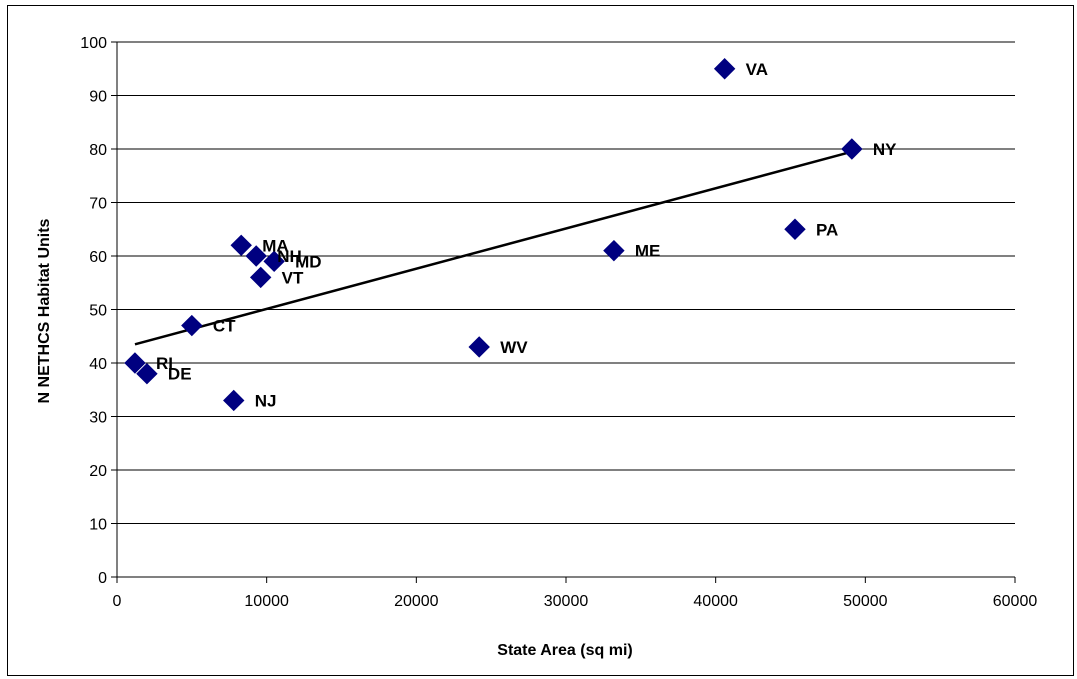 This screenshot has height=679, width=1077. Describe the element at coordinates (98, 364) in the screenshot. I see `y-tick-label: 40` at that location.